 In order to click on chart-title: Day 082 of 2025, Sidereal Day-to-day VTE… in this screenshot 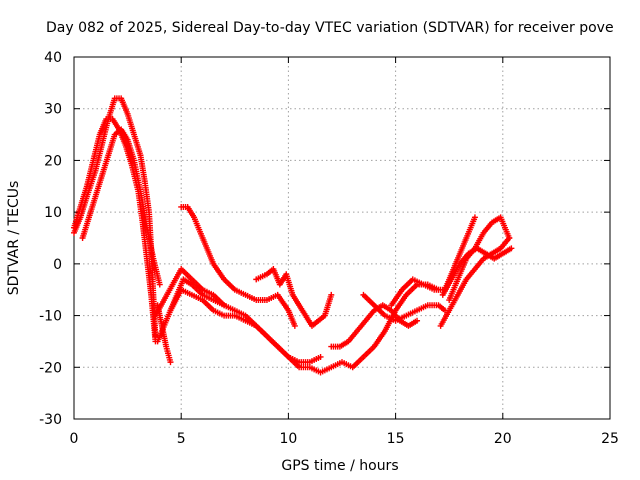, I will do `click(330, 28)`.